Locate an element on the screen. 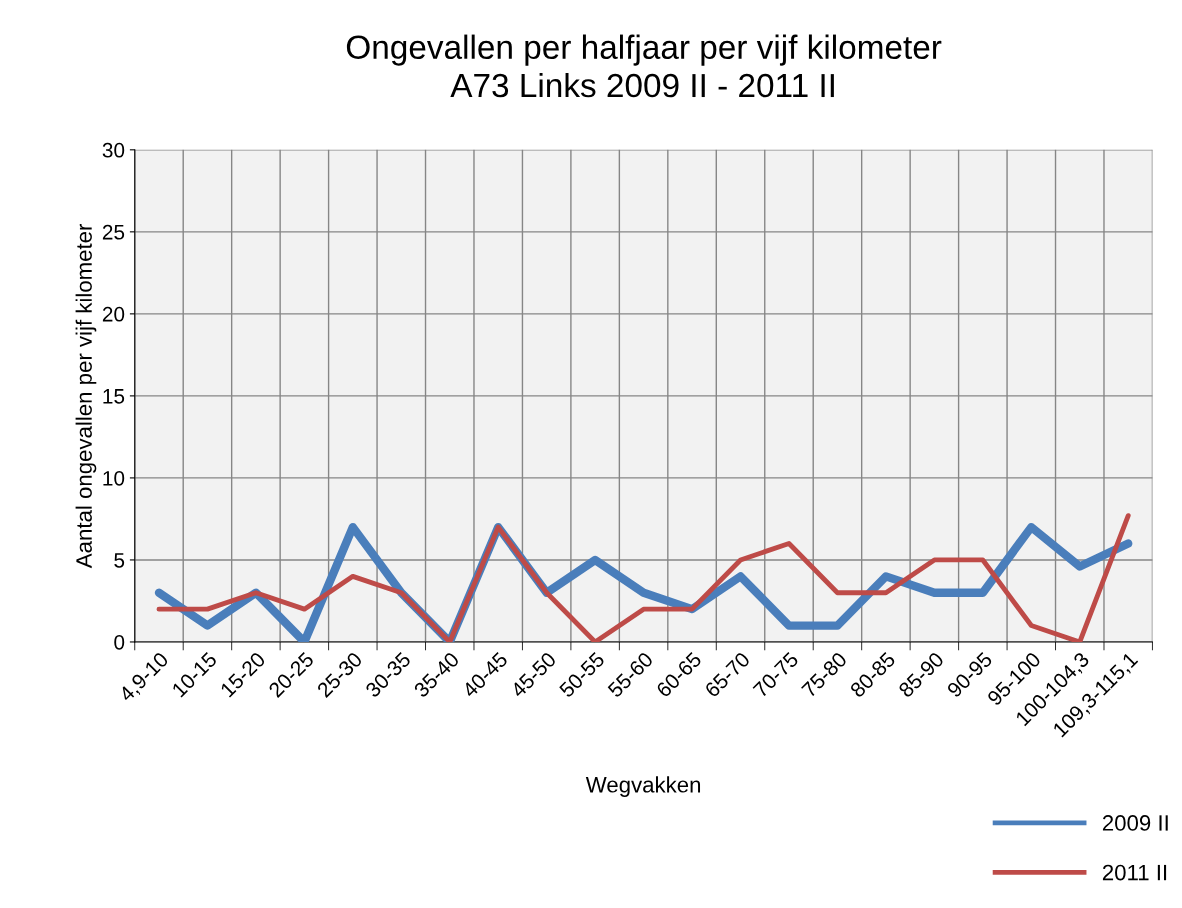  y-tick-label: 15 is located at coordinates (114, 396).